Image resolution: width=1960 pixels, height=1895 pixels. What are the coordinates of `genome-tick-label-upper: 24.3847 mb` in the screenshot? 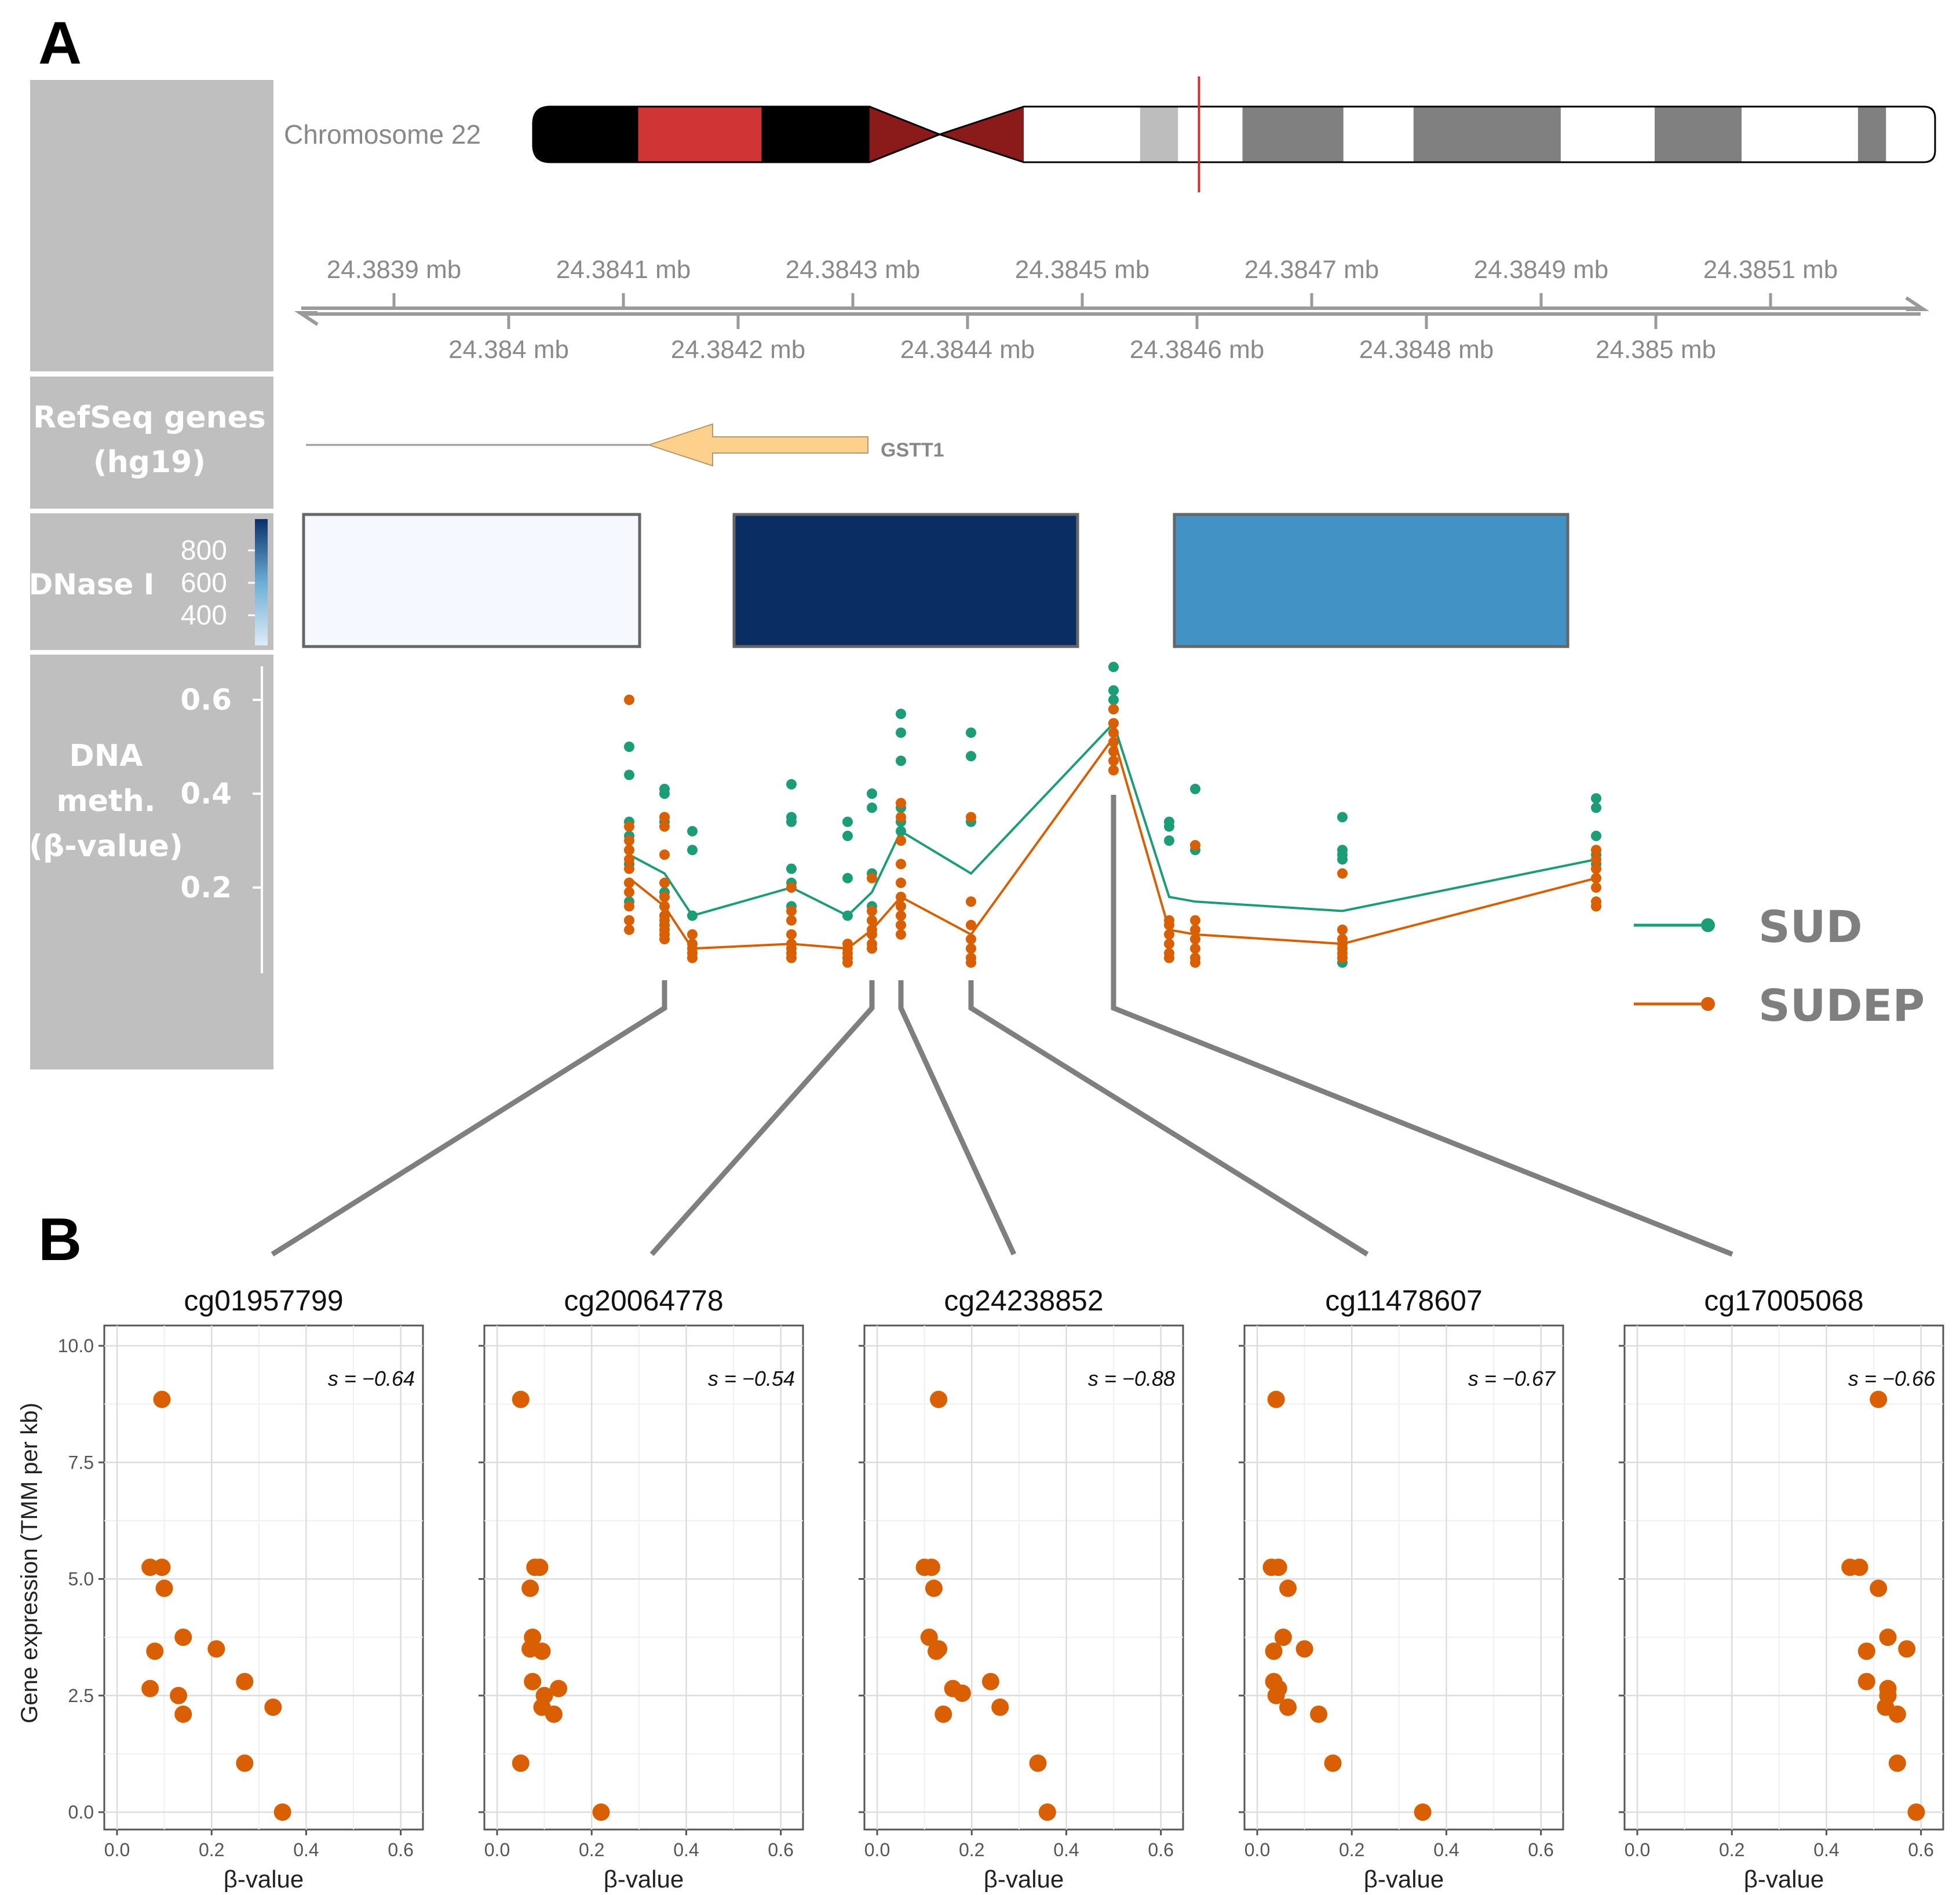 It's located at (1311, 269).